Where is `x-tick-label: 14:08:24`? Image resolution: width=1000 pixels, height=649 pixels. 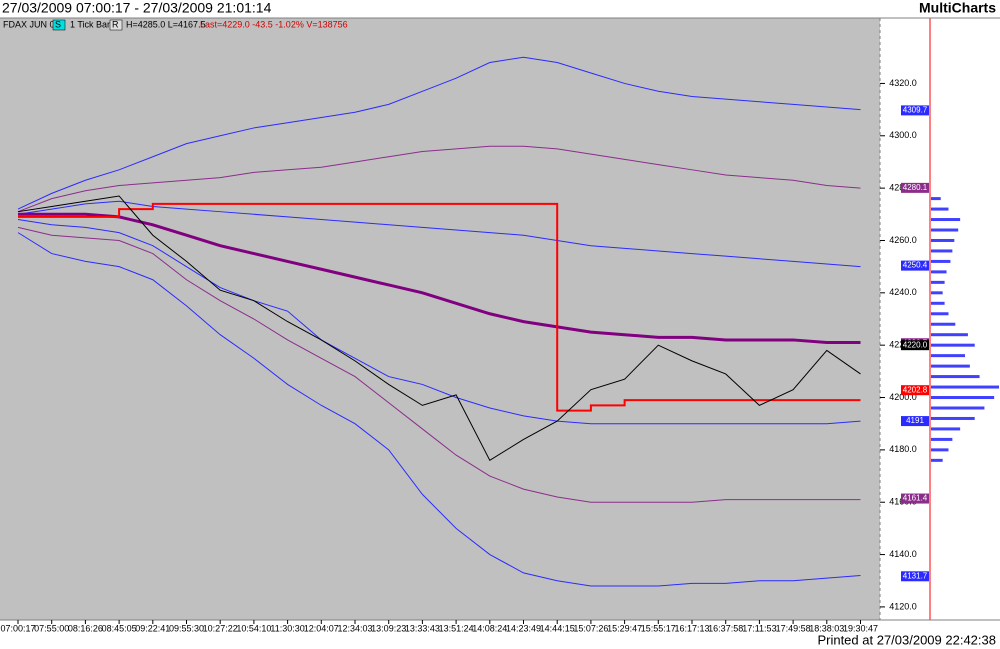
x-tick-label: 14:08:24 is located at coordinates (489, 628).